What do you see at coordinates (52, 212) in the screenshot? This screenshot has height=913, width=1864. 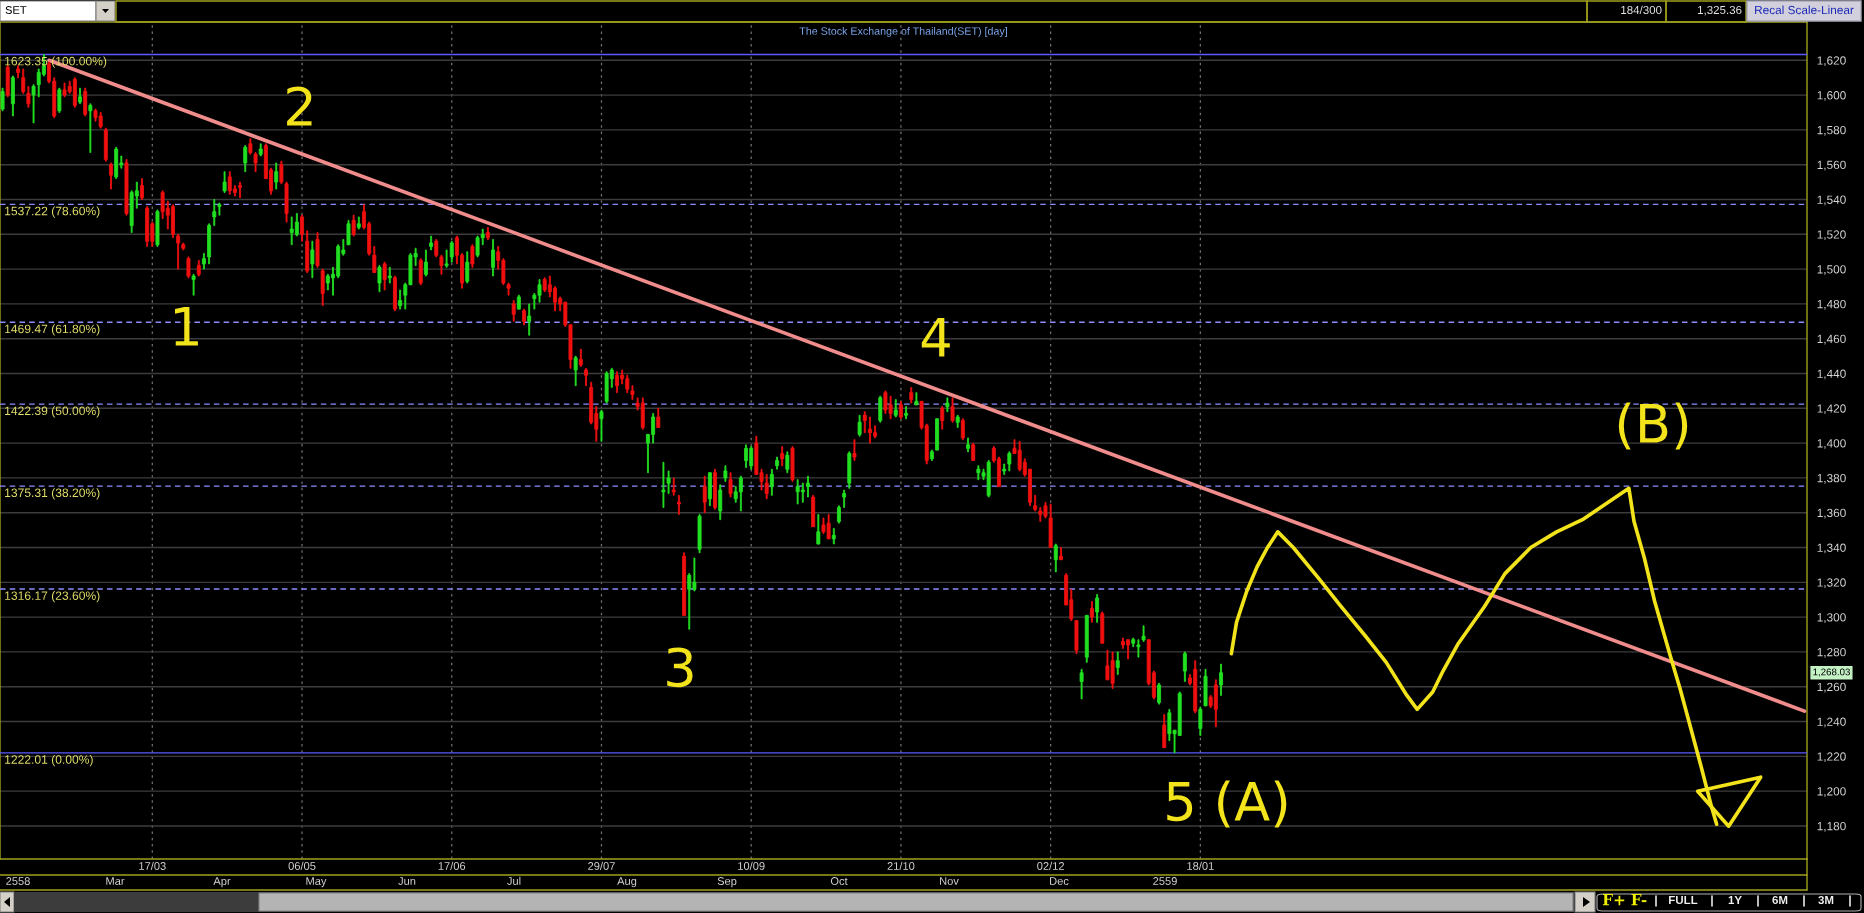 I see `ref-line-label: 1537.22 (78.60%)` at bounding box center [52, 212].